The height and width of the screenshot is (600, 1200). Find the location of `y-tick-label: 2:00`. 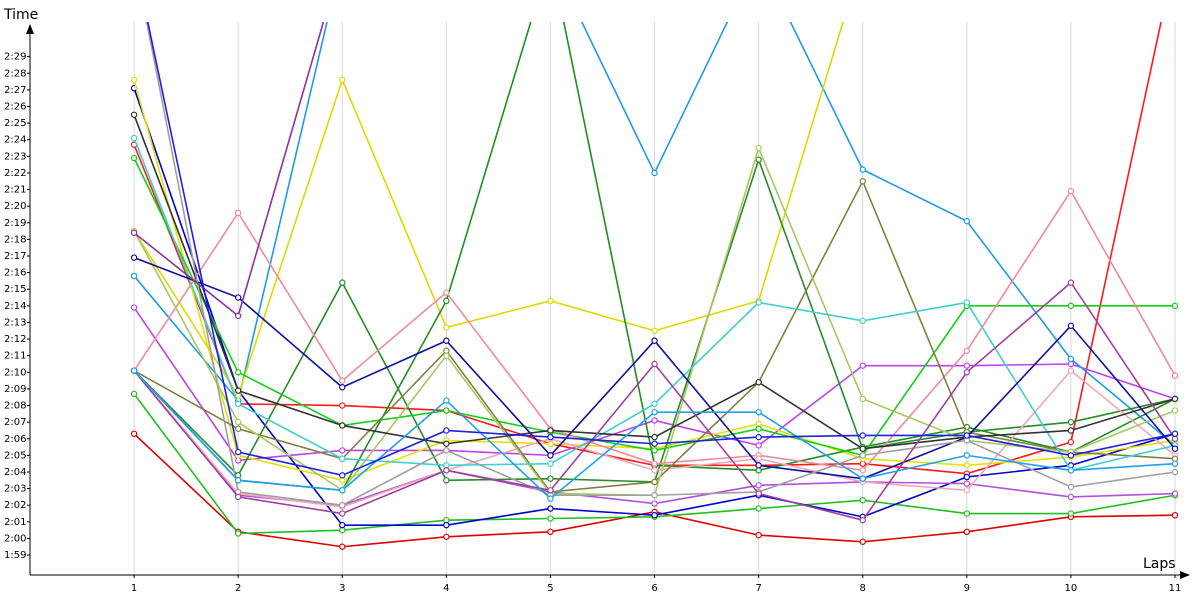

y-tick-label: 2:00 is located at coordinates (15, 538).